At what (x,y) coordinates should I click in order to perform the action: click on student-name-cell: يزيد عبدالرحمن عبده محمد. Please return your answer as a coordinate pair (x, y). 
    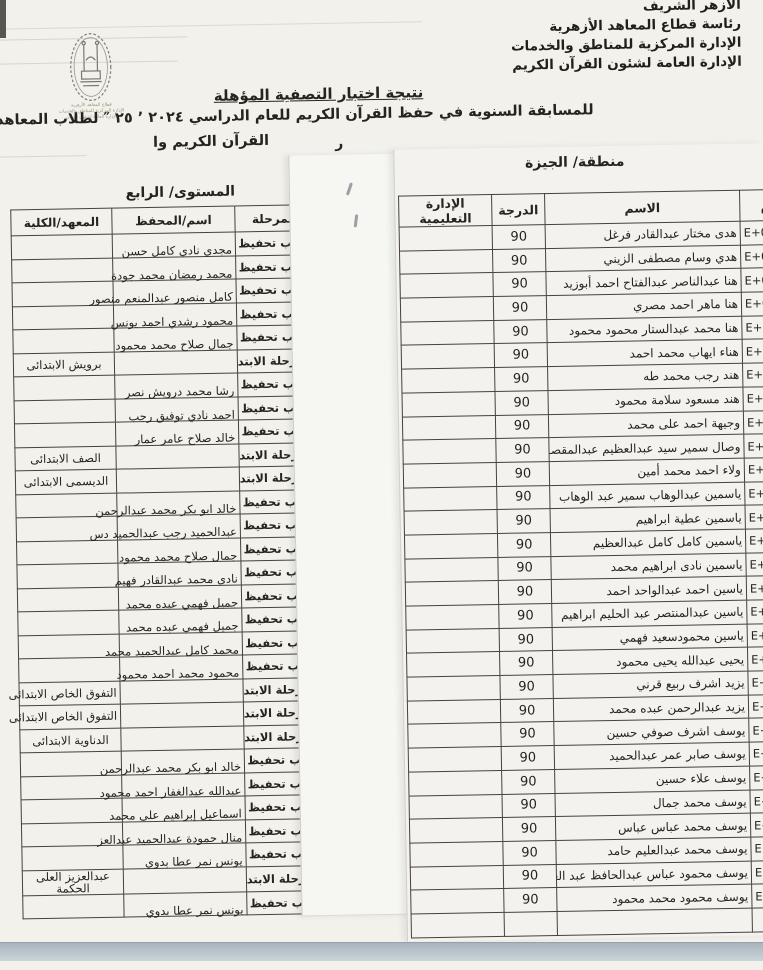
    Looking at the image, I should click on (650, 708).